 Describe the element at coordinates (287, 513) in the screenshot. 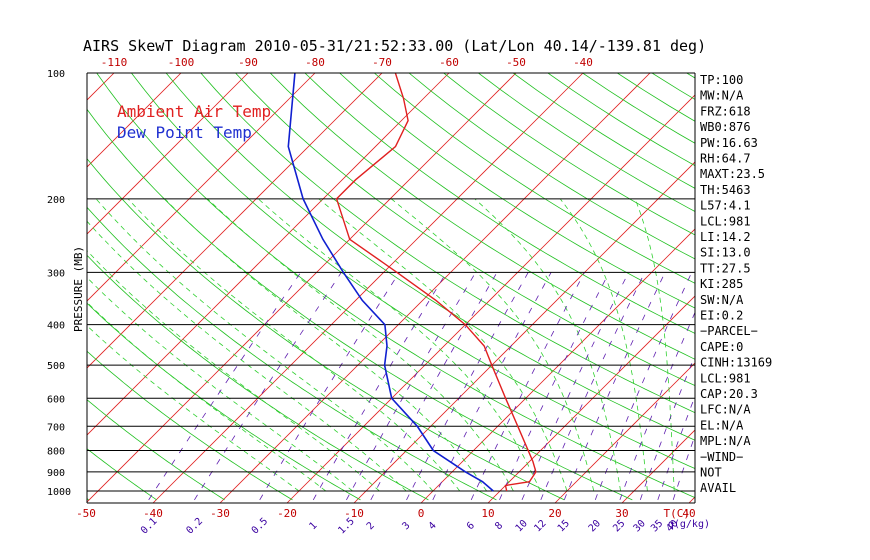

I see `bottom-temp-tick-label: -20` at that location.